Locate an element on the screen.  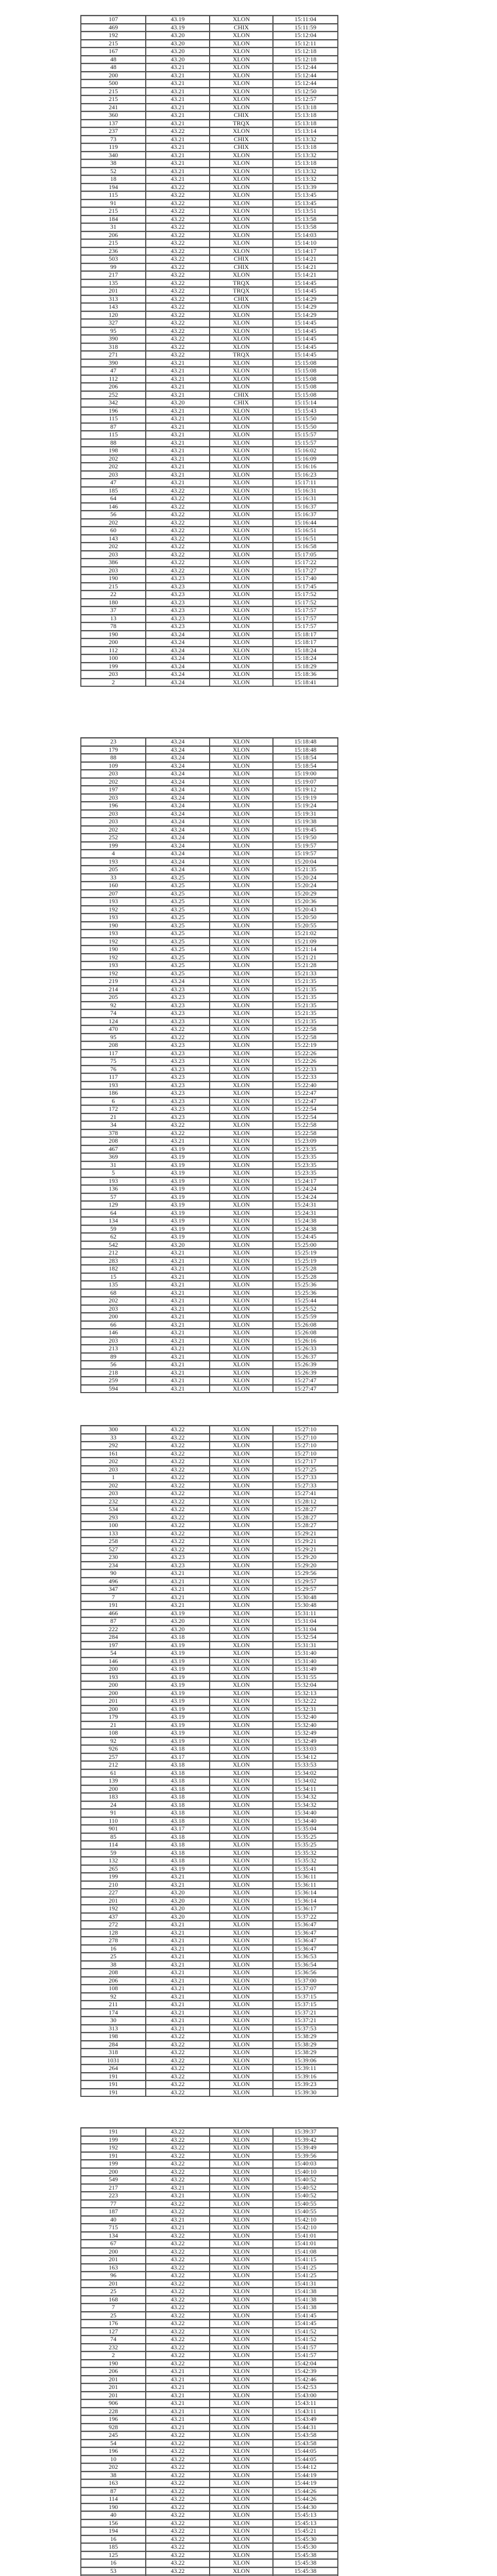
trade-size-cell: 257 is located at coordinates (113, 1756).